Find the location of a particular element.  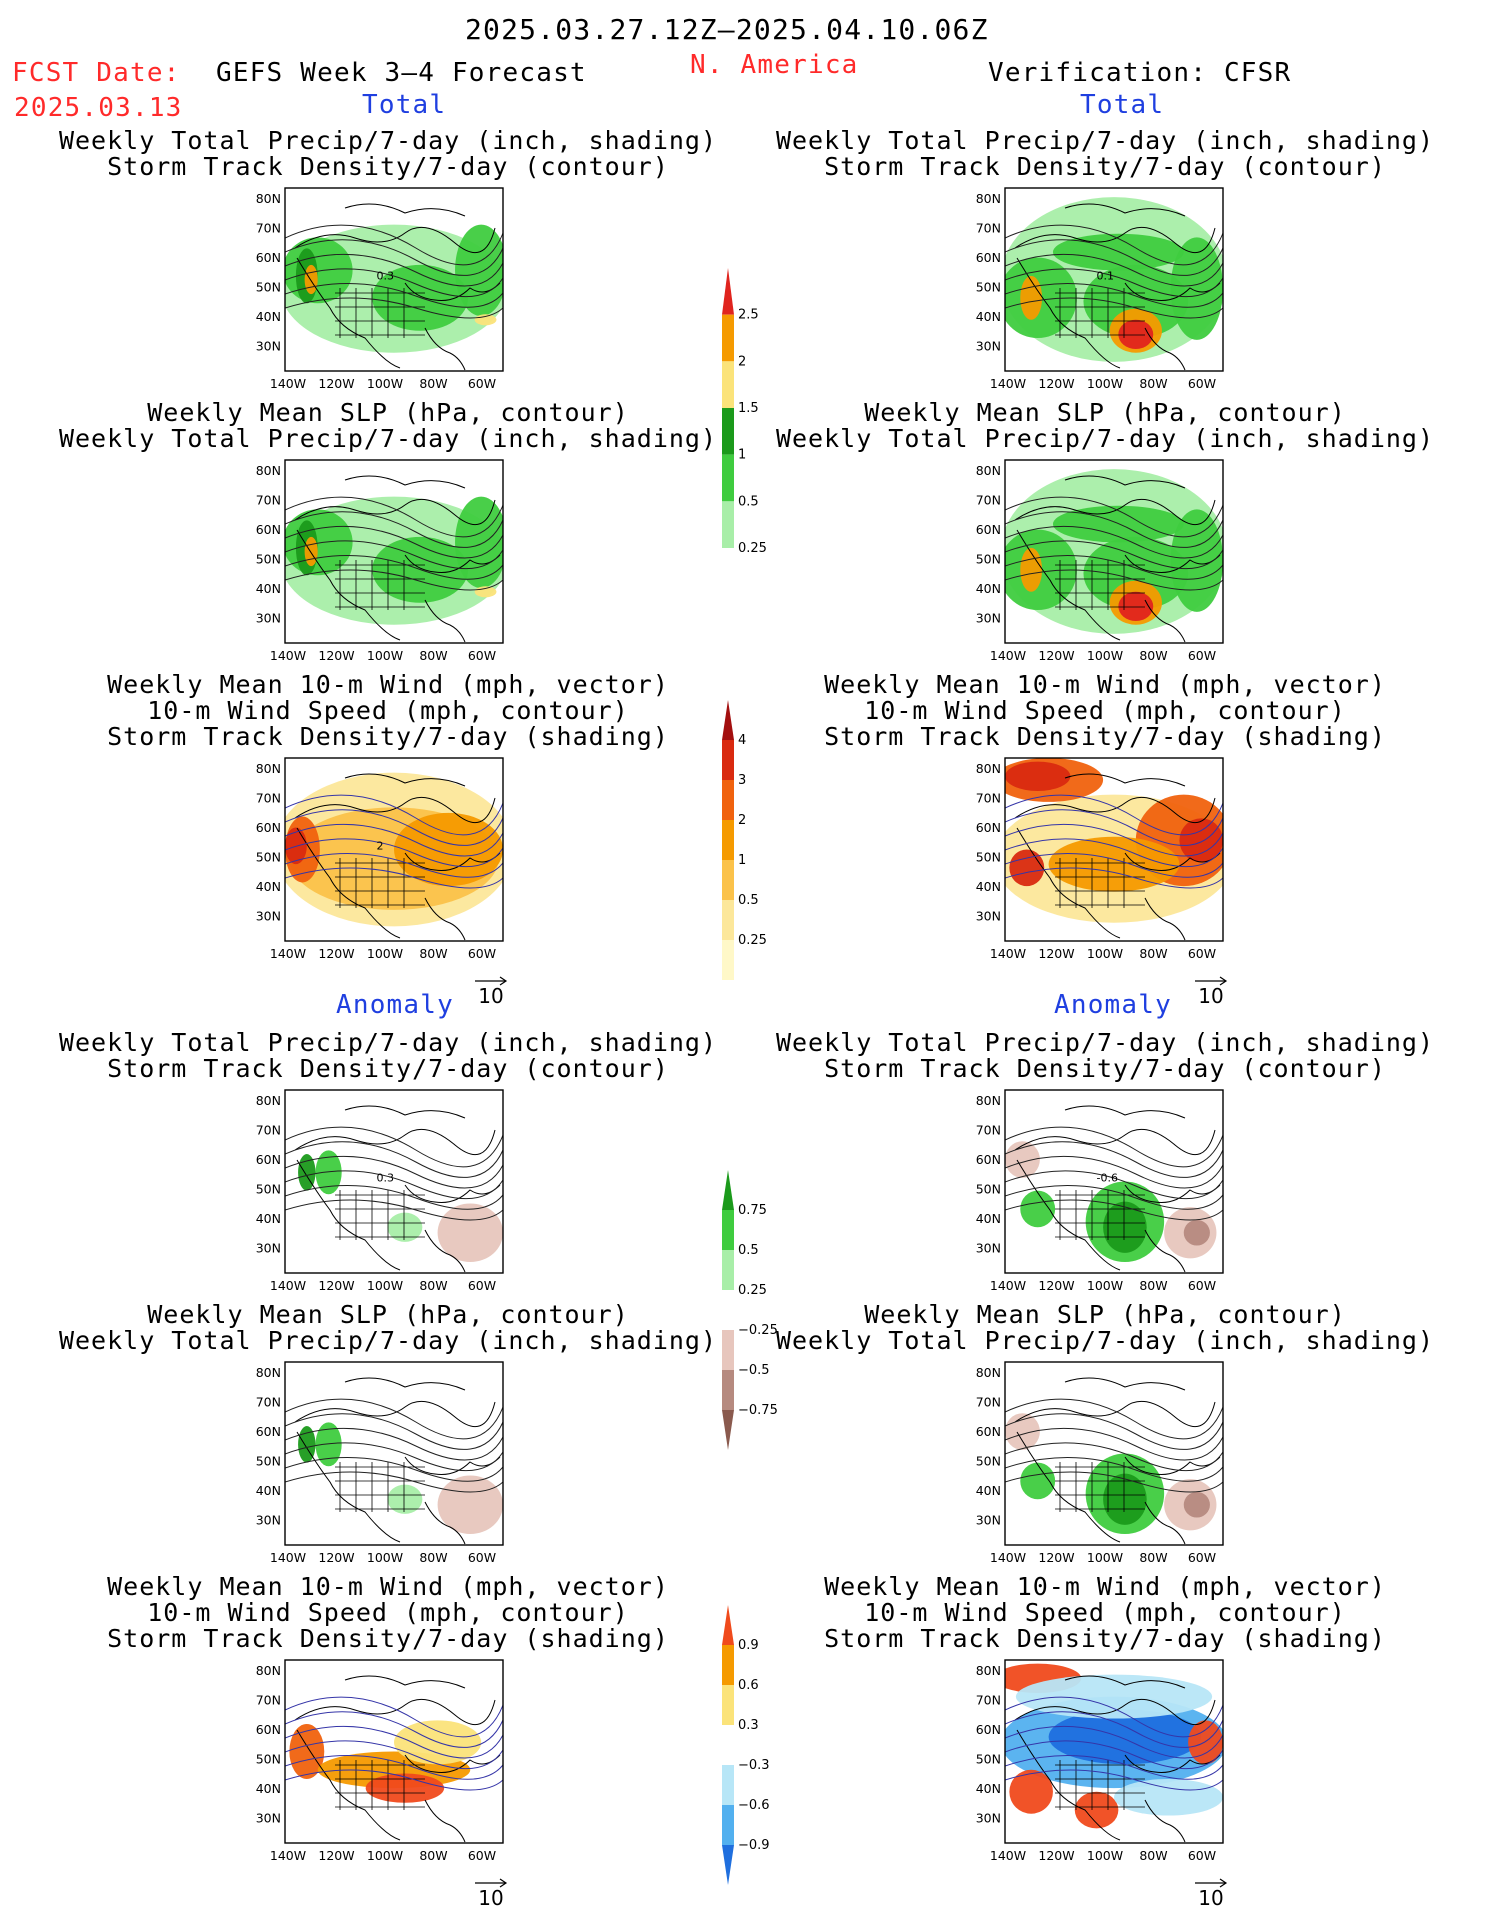

colorbar-storm-total-label: 3 is located at coordinates (742, 780).